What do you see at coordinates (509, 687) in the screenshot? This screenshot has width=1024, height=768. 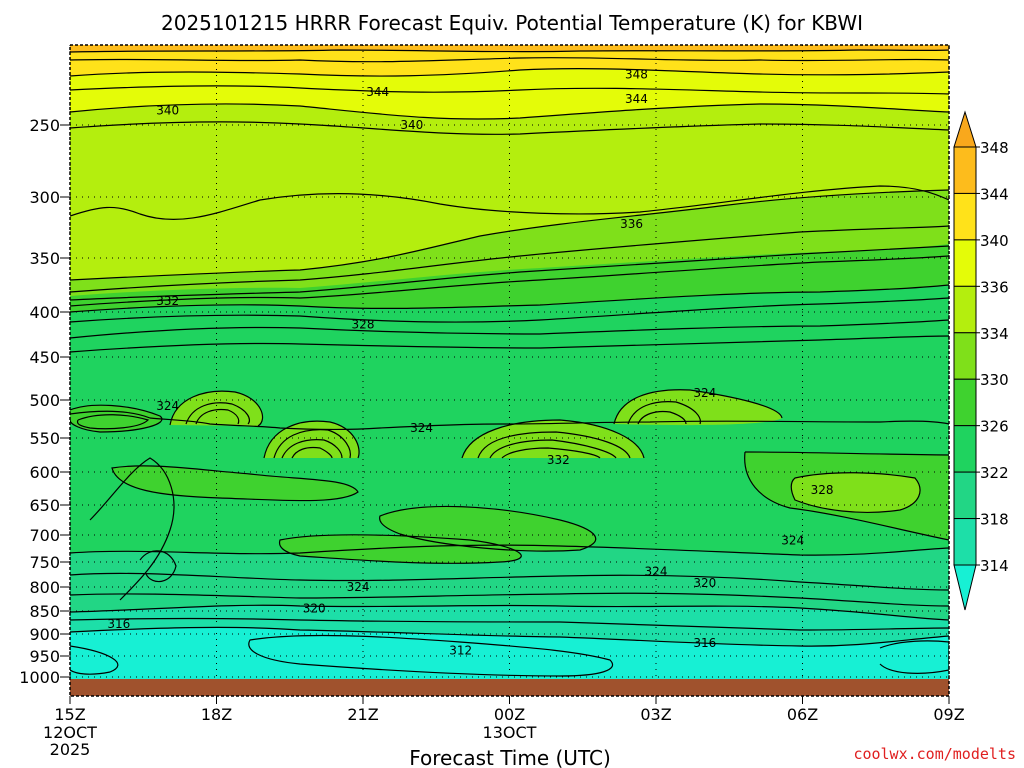 I see `ground-surface` at bounding box center [509, 687].